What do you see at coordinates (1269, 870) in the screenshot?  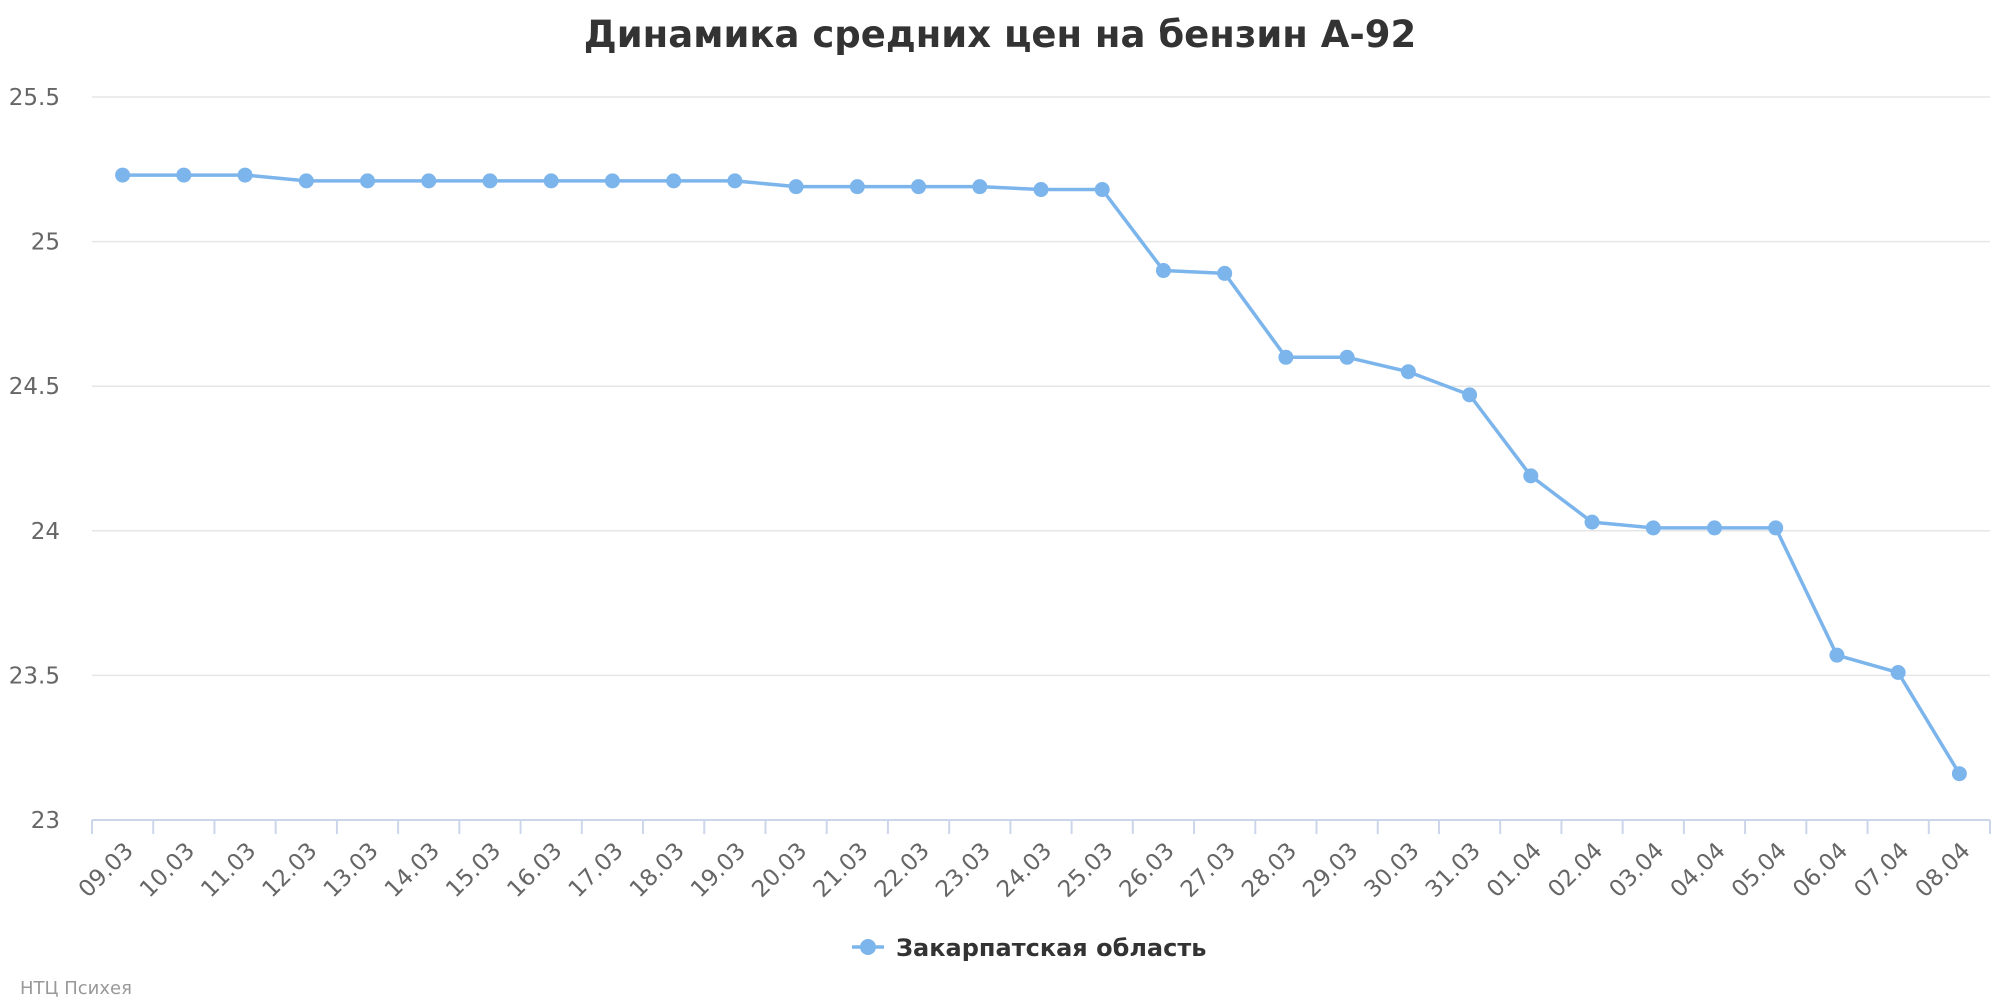 I see `x-tick-label: 28.03` at bounding box center [1269, 870].